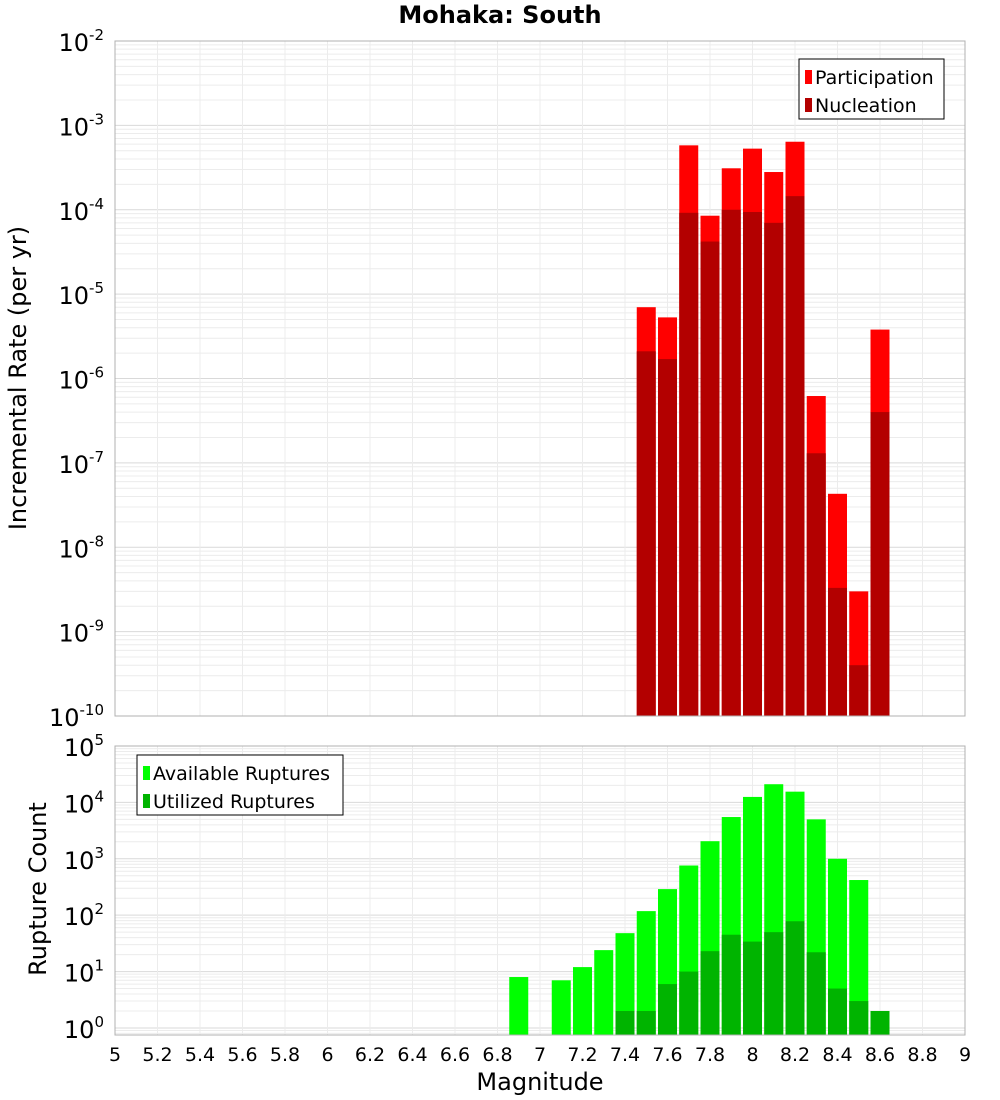 The height and width of the screenshot is (1100, 1000). Describe the element at coordinates (874, 78) in the screenshot. I see `legend-label: Participation` at that location.